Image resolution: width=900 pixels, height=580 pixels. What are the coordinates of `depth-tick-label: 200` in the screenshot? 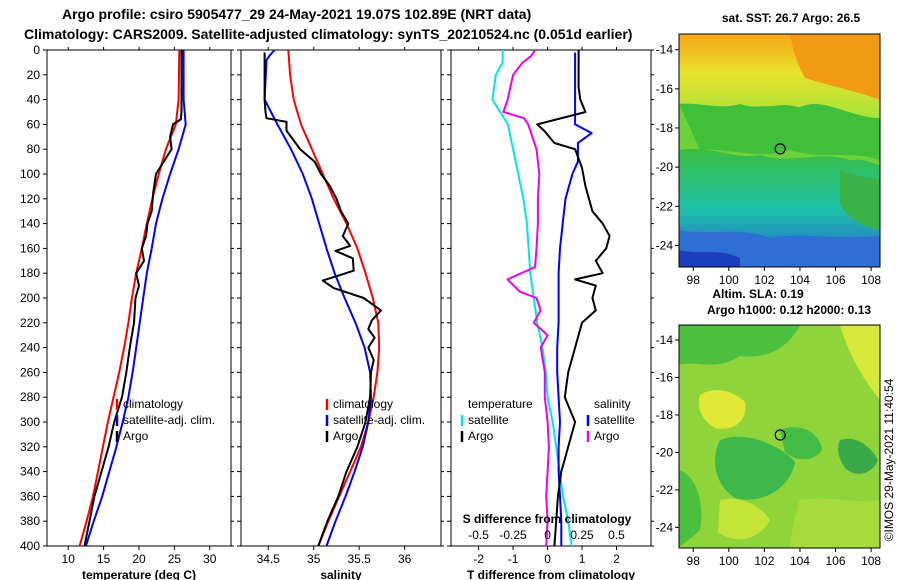 It's located at (30, 298).